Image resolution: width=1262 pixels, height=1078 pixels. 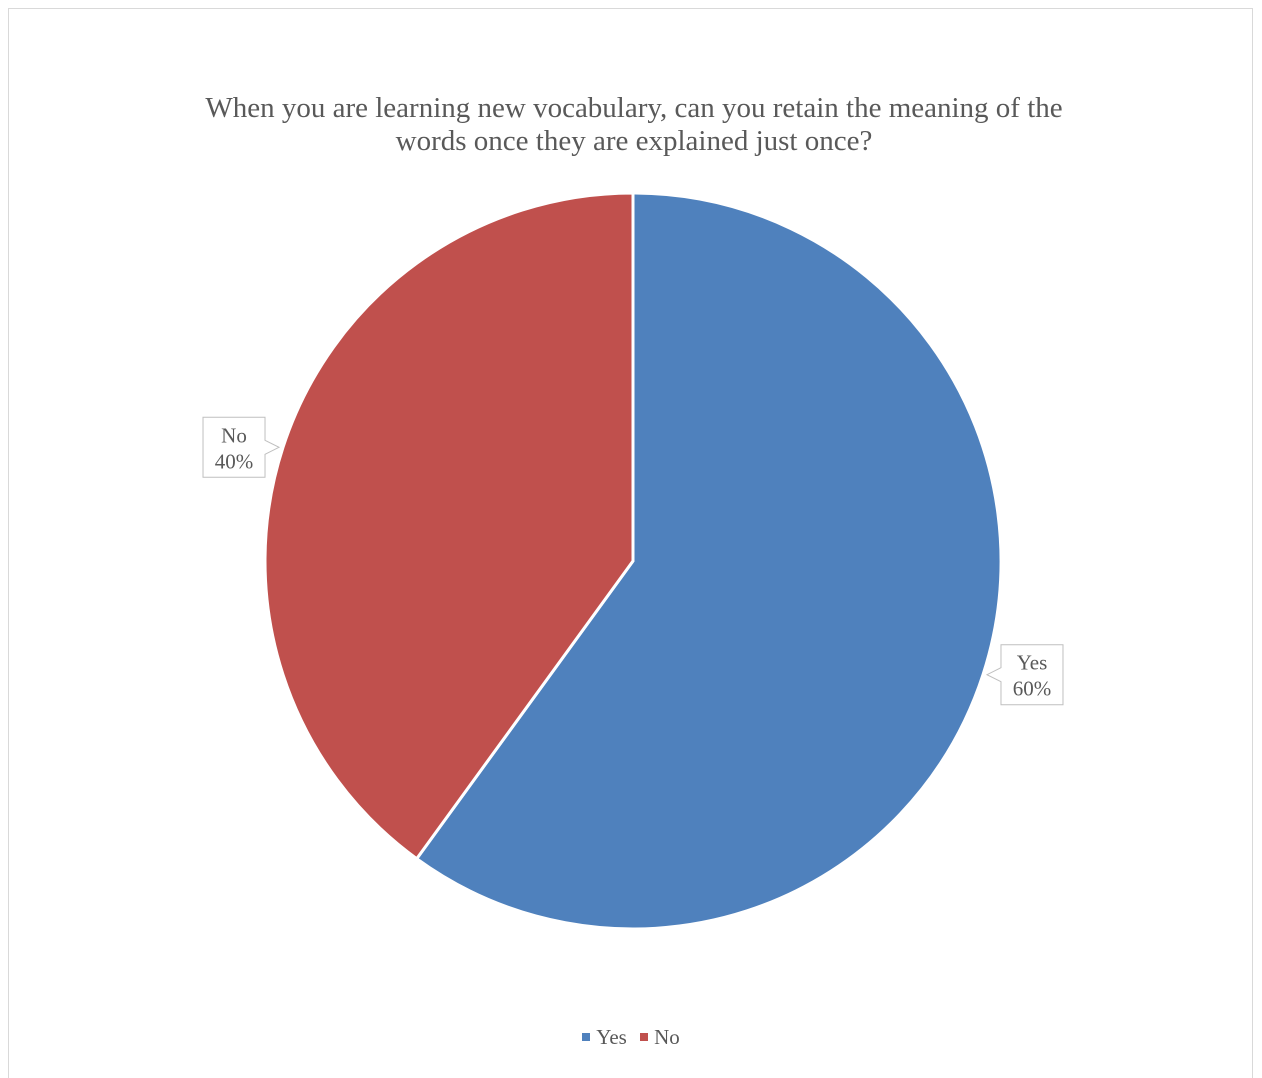 I want to click on legend-item-yes: Yes, so click(x=604, y=1037).